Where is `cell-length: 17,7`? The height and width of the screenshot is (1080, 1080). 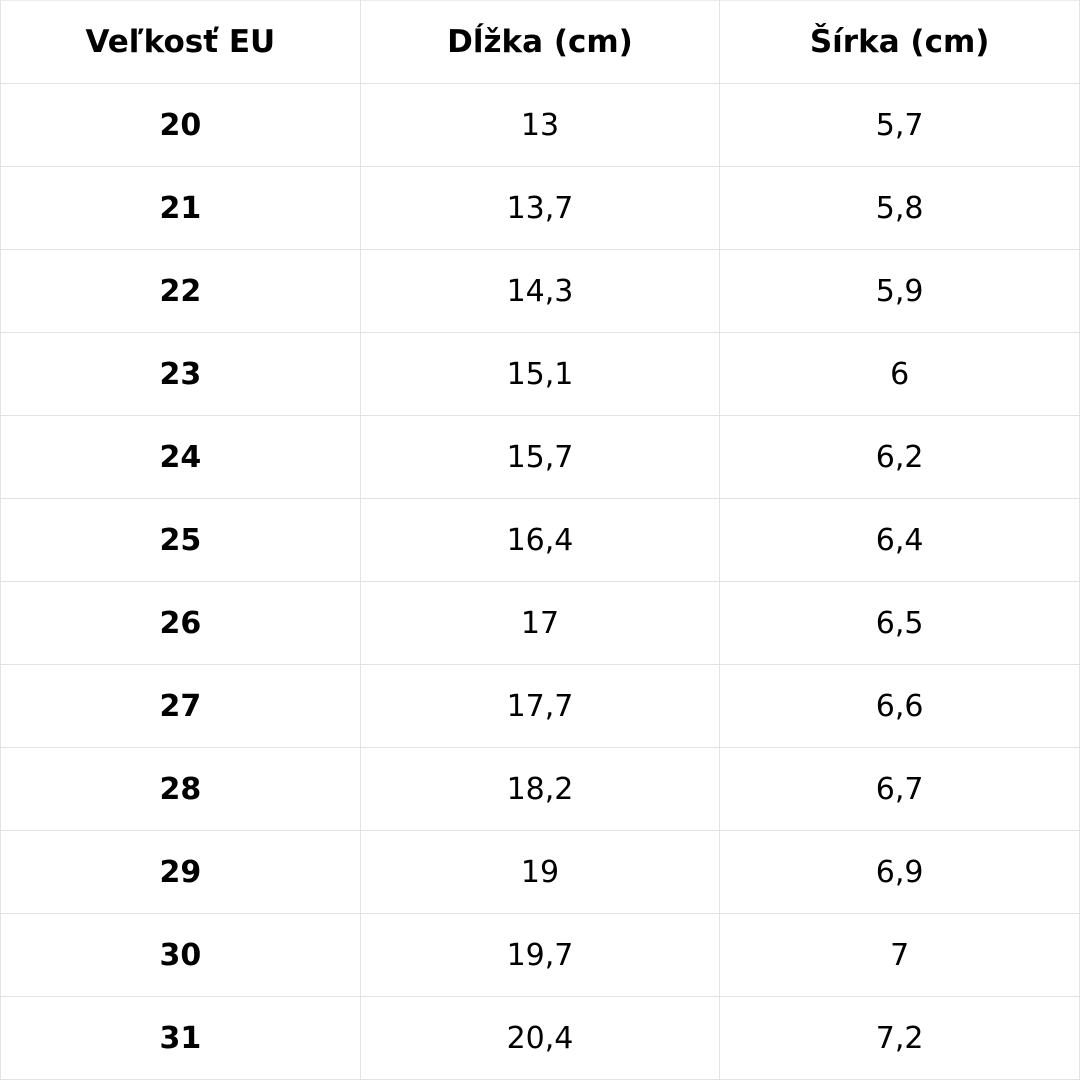 cell-length: 17,7 is located at coordinates (540, 706).